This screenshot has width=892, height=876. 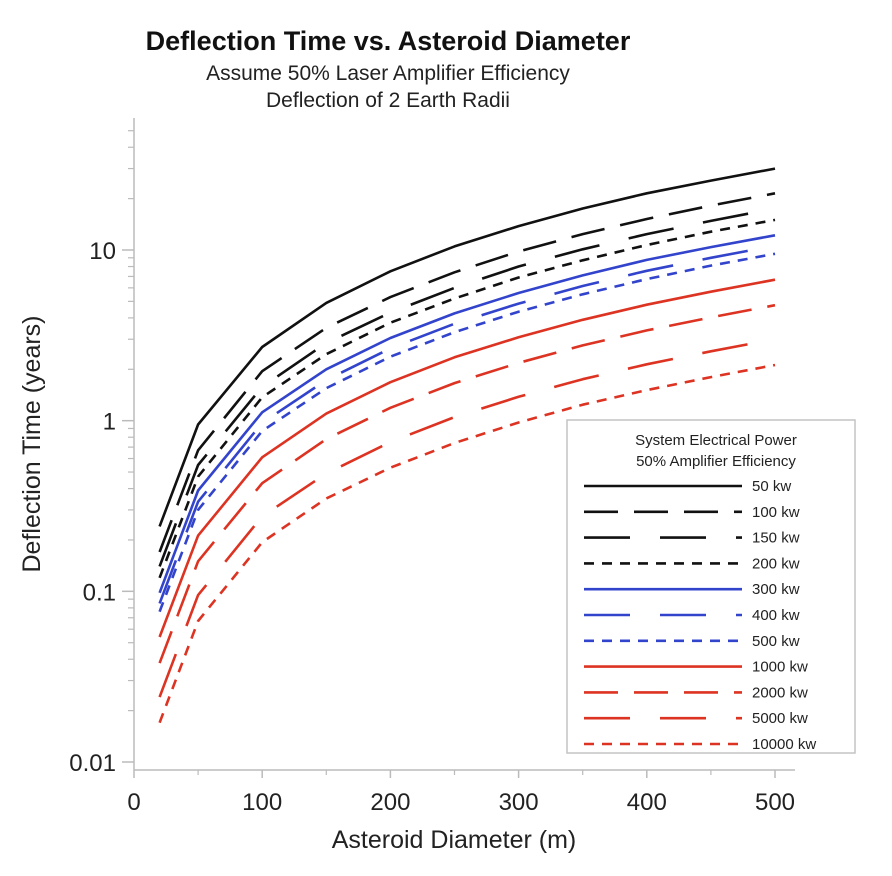 I want to click on chart-subtitle-line-2: Deflection of 2 Earth Radii, so click(x=388, y=100).